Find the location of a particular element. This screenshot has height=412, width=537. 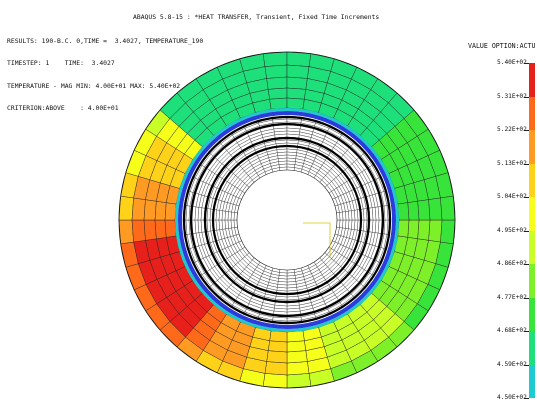

legend-value: 4.77E+02 is located at coordinates (512, 297).